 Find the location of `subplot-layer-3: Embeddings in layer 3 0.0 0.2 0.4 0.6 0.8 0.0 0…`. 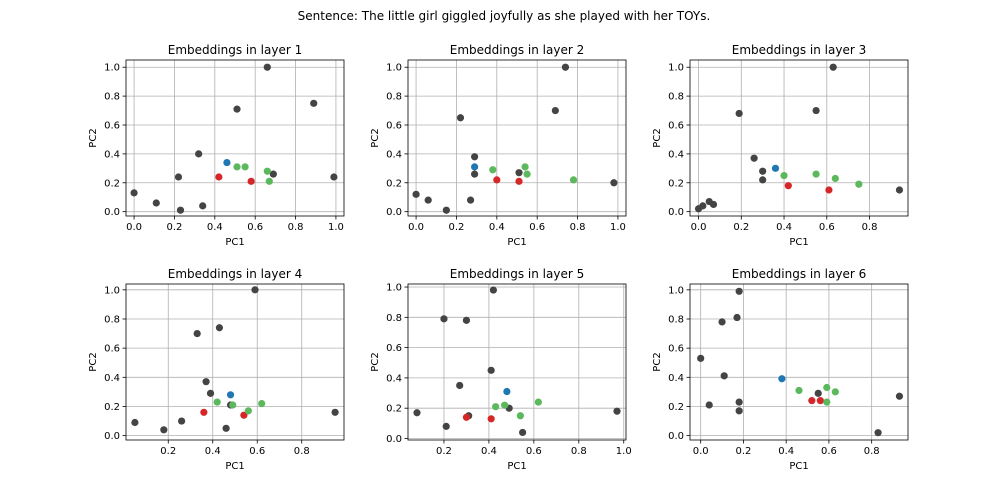

subplot-layer-3: Embeddings in layer 3 0.0 0.2 0.4 0.6 0.8 0.0 0… is located at coordinates (780, 145).